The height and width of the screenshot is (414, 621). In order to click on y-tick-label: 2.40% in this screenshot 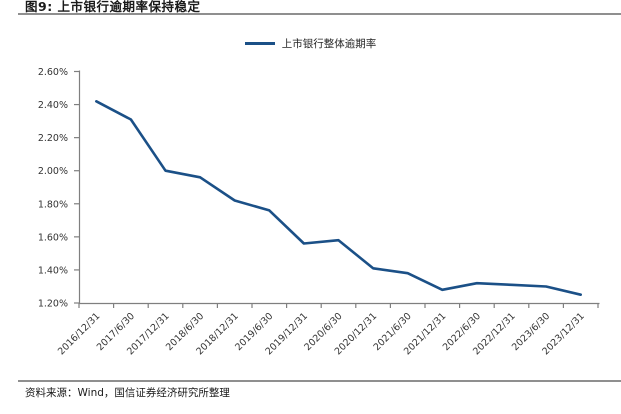, I will do `click(53, 105)`.